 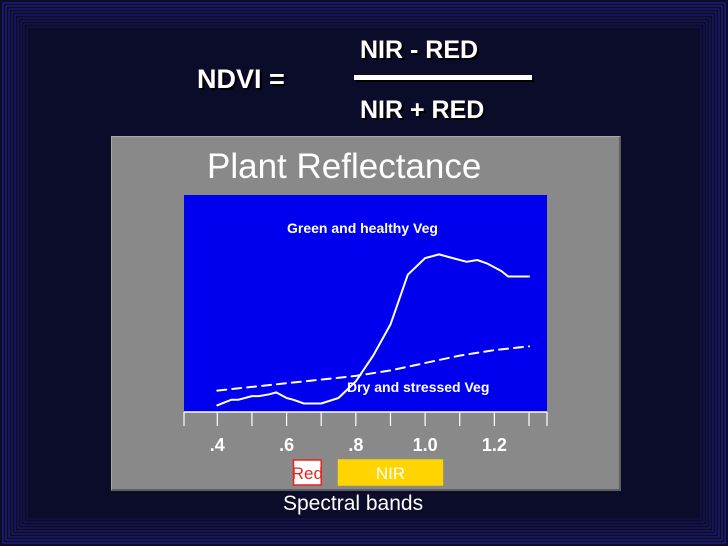 What do you see at coordinates (373, 368) in the screenshot?
I see `series-line-dry` at bounding box center [373, 368].